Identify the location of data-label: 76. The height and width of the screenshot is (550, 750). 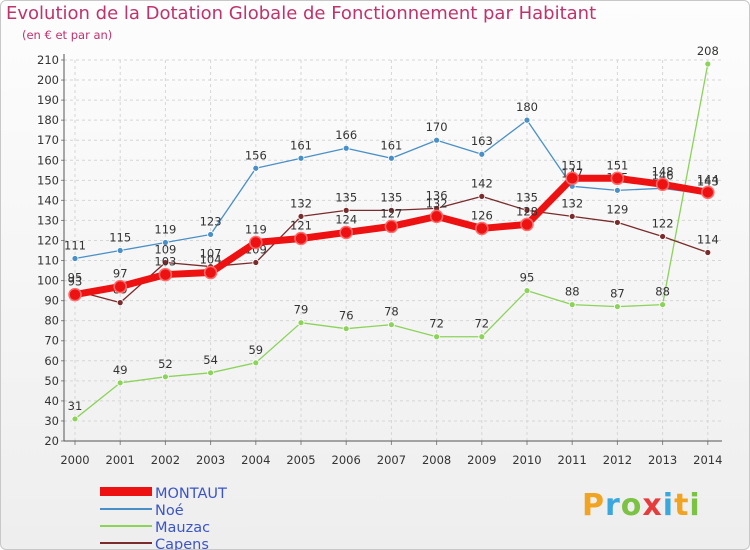
(346, 316).